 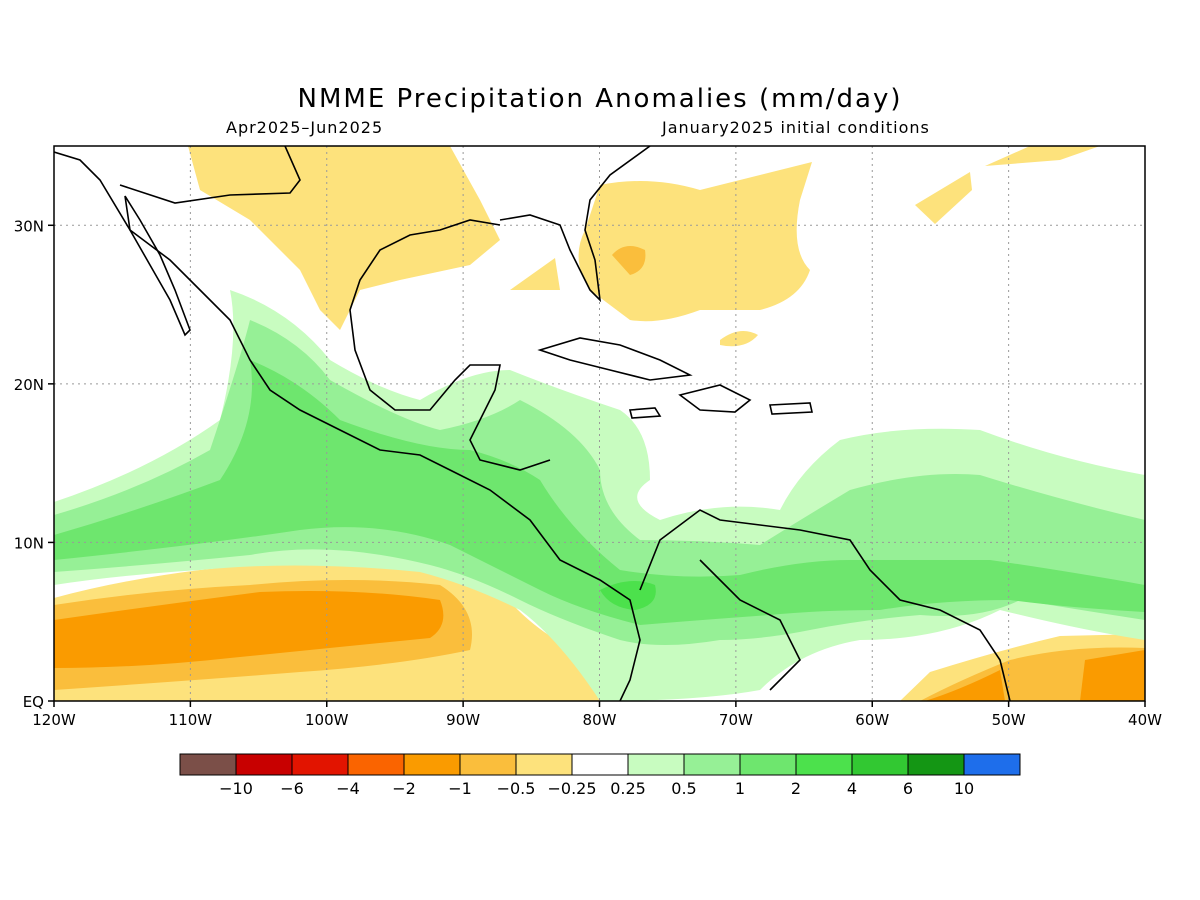 What do you see at coordinates (628, 595) in the screenshot?
I see `wet-core` at bounding box center [628, 595].